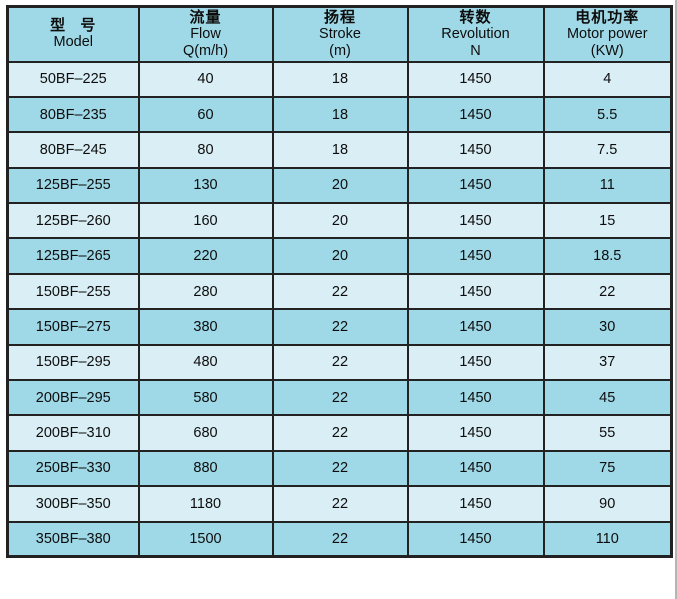  I want to click on cell-power: 55, so click(607, 433).